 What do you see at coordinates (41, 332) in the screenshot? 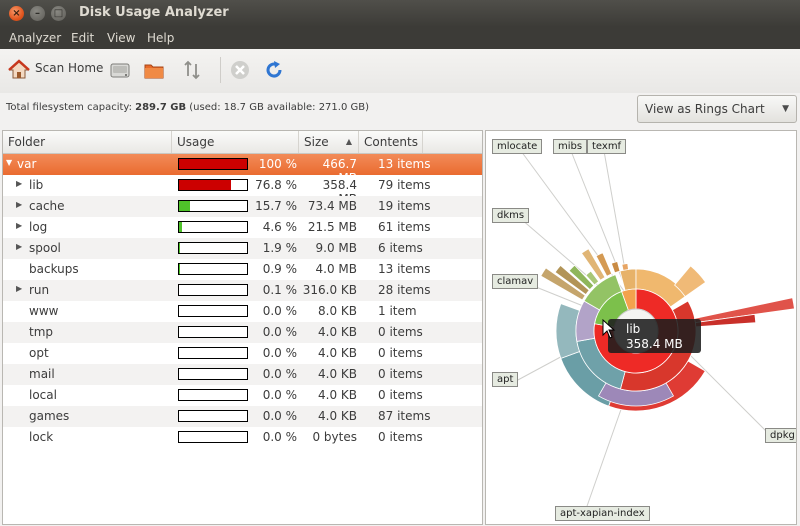
I see `folder-name: tmp` at bounding box center [41, 332].